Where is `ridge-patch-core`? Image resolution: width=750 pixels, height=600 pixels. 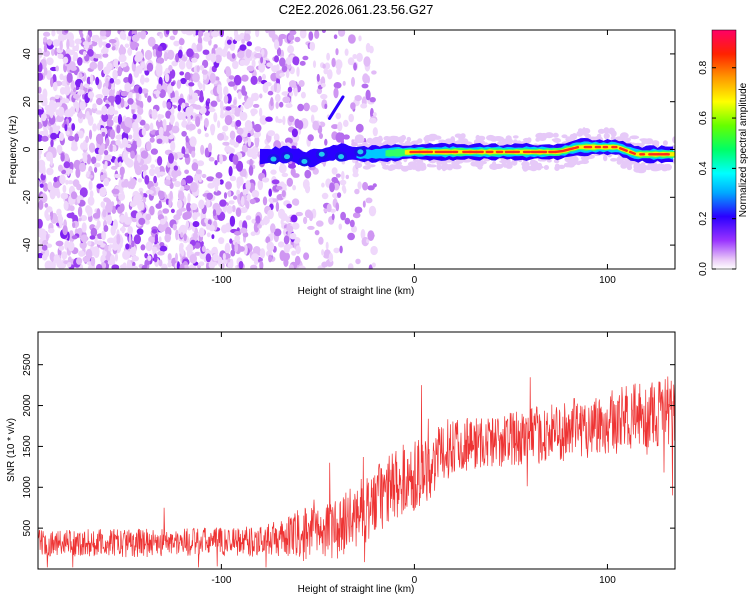 ridge-patch-core is located at coordinates (273, 159).